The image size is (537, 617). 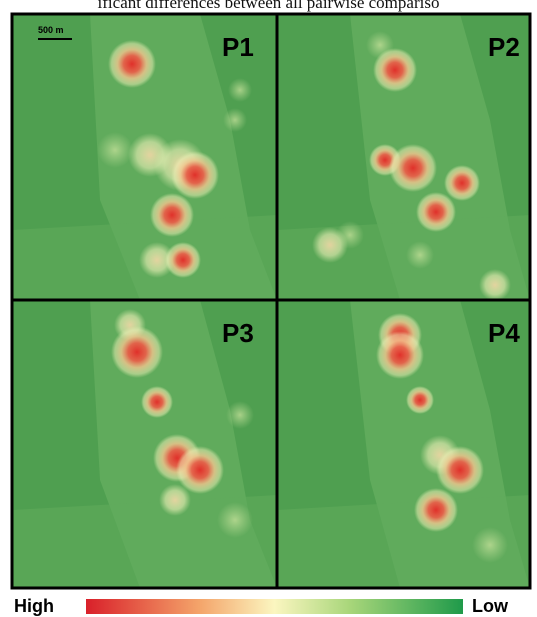 I want to click on legend-high: High, so click(x=34, y=606).